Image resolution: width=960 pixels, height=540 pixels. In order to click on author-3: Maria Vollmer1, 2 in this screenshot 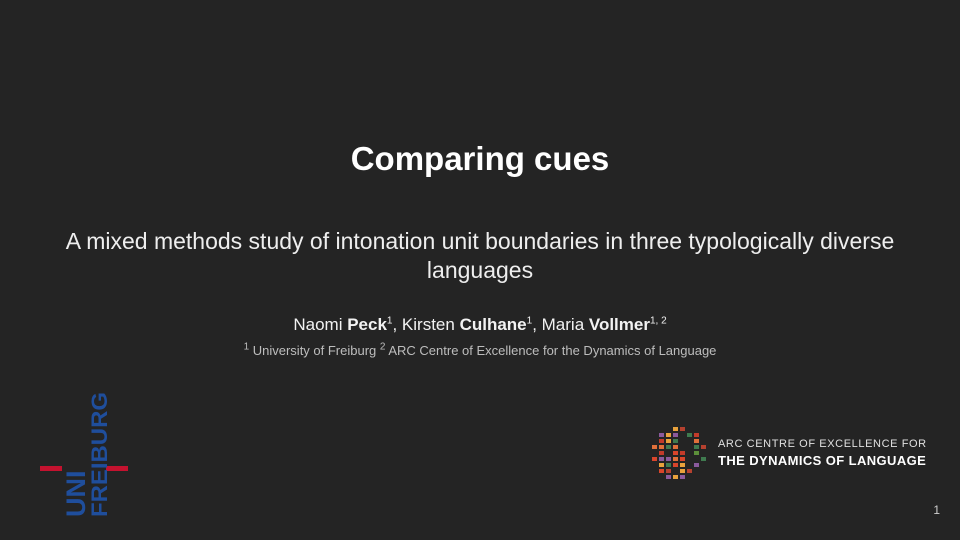, I will do `click(604, 324)`.